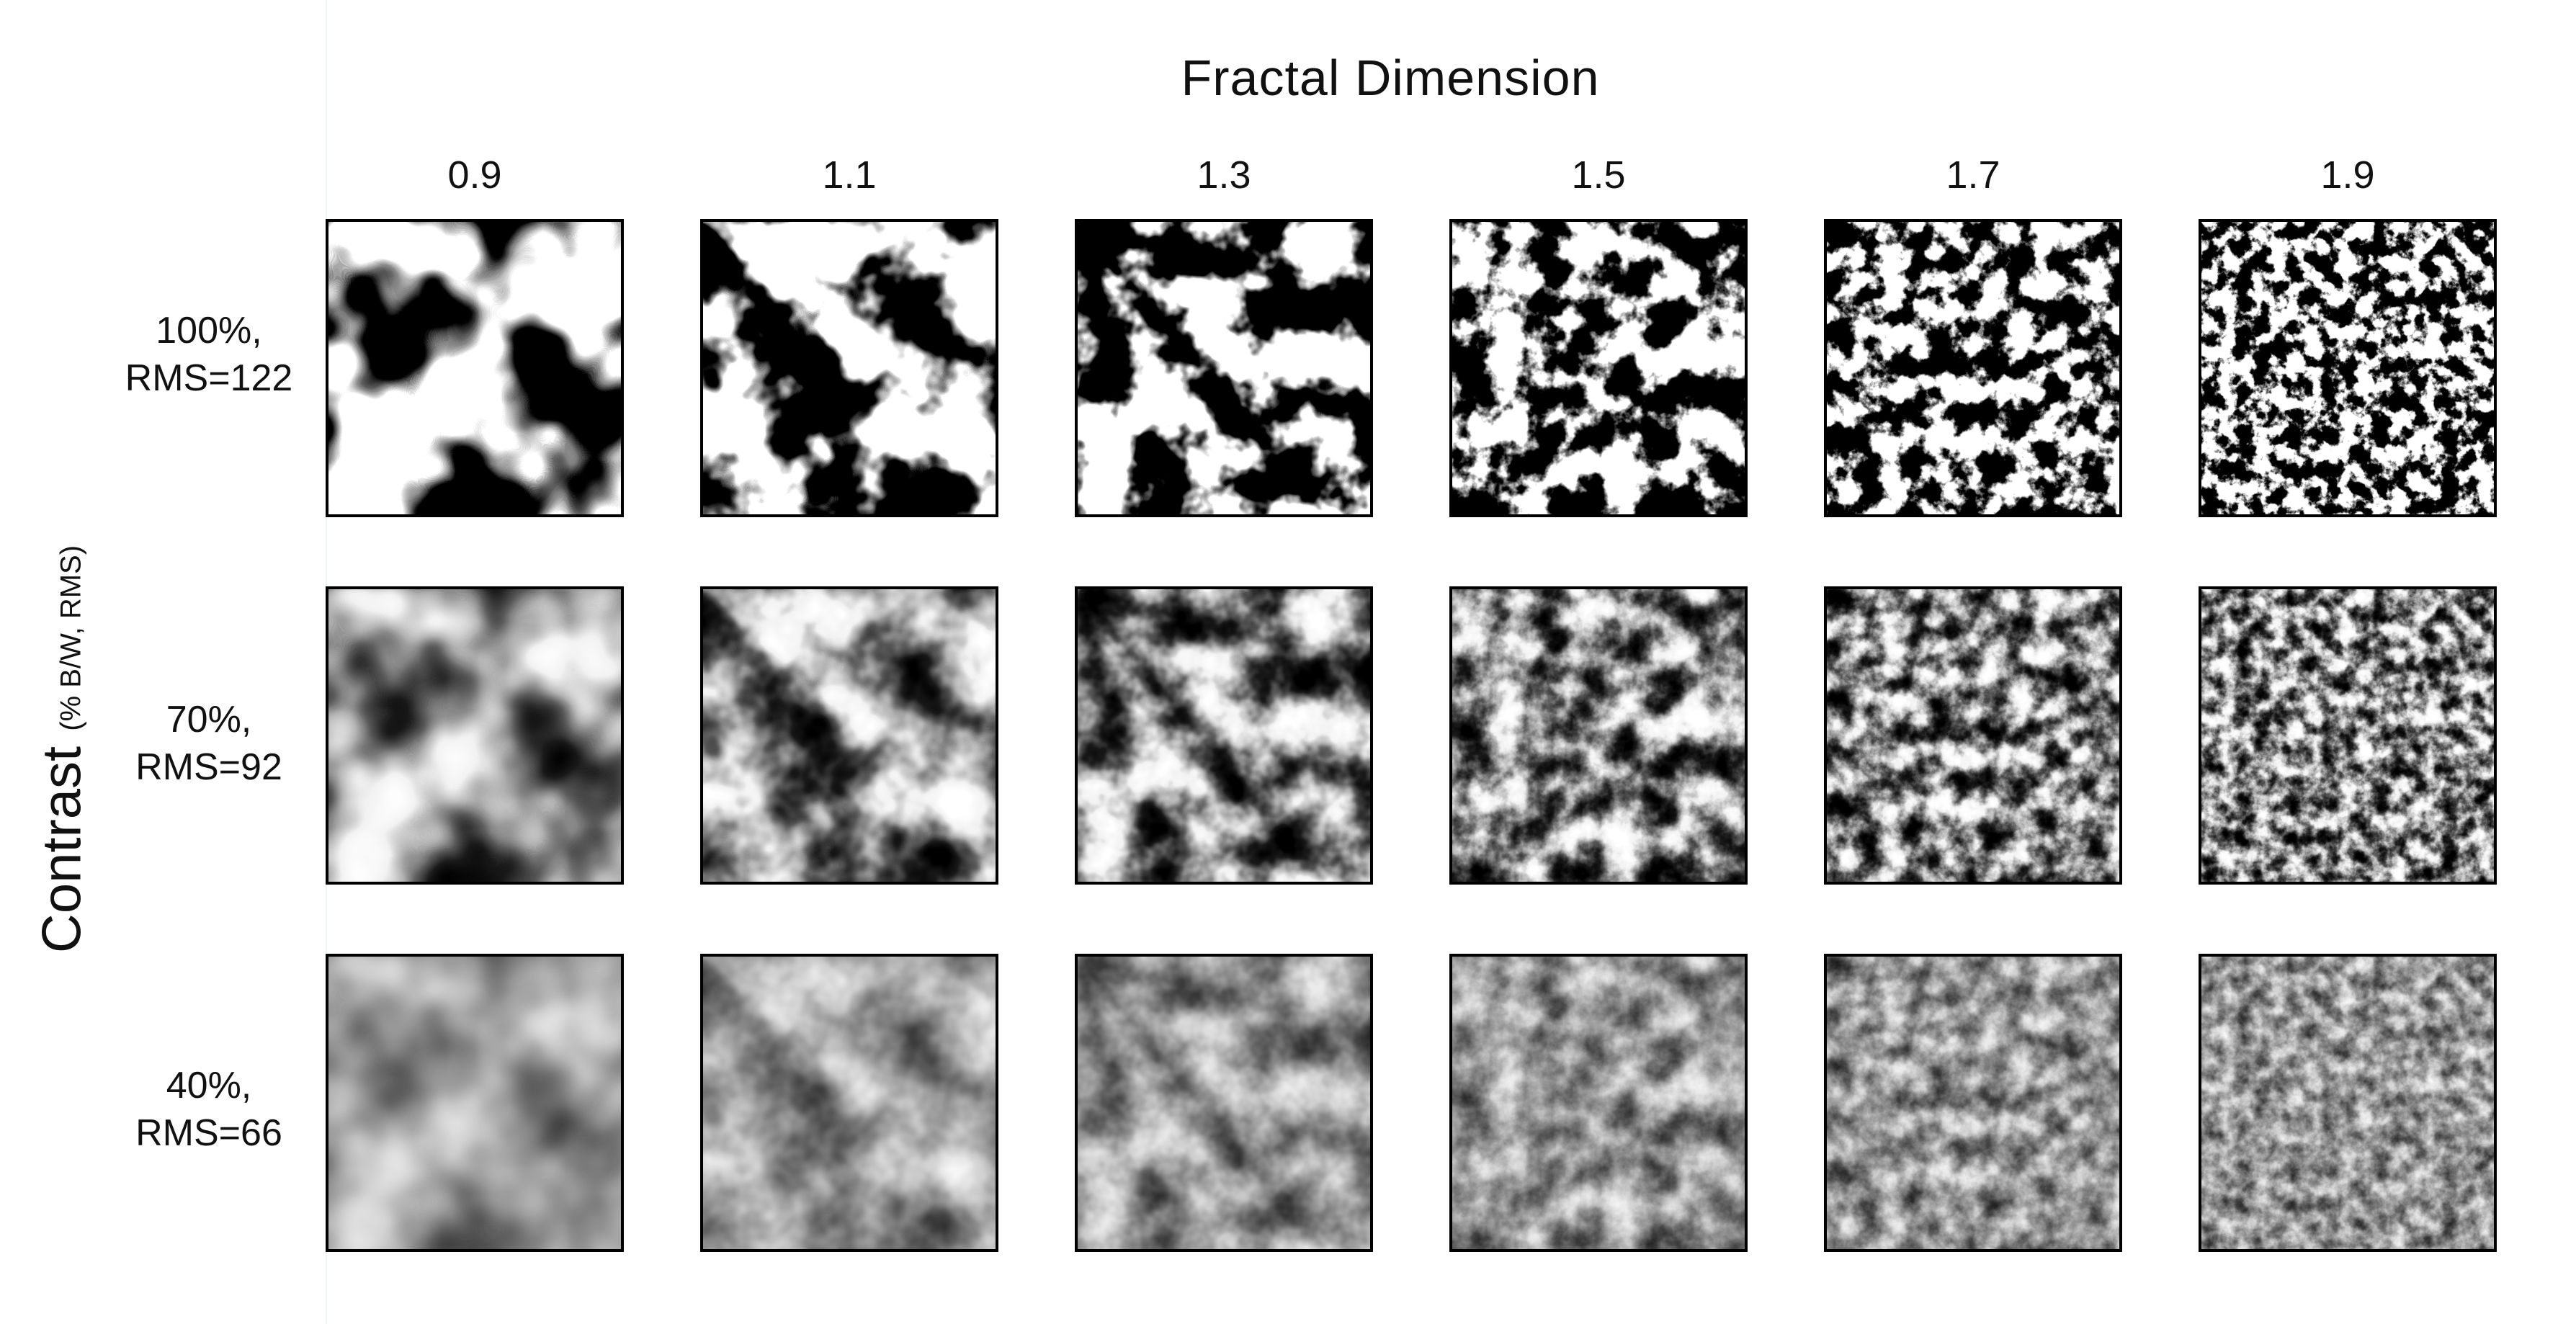 The image size is (2576, 1324). I want to click on fractal-tile-d1.5-c100, so click(1598, 368).